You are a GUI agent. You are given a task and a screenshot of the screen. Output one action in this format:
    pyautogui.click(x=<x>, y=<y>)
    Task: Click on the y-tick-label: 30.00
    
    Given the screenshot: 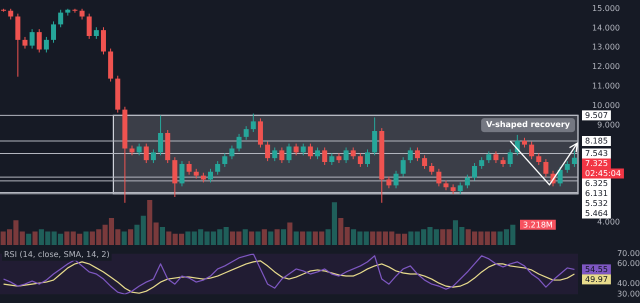 What is the action you would take?
    pyautogui.click(x=628, y=293)
    